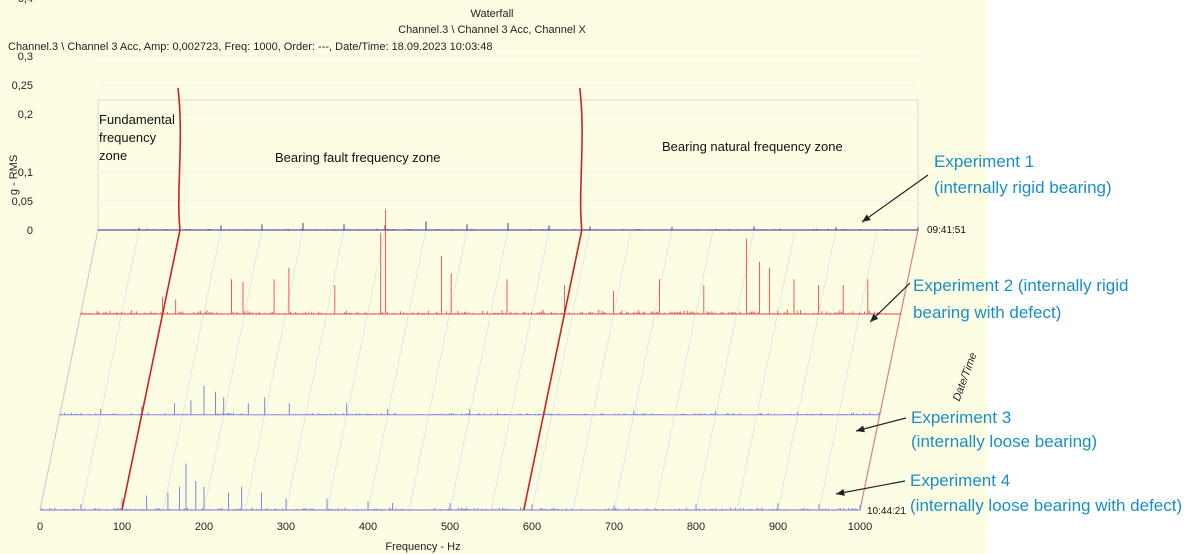 The height and width of the screenshot is (554, 1202). I want to click on timestamp-first: 09:41:51, so click(946, 230).